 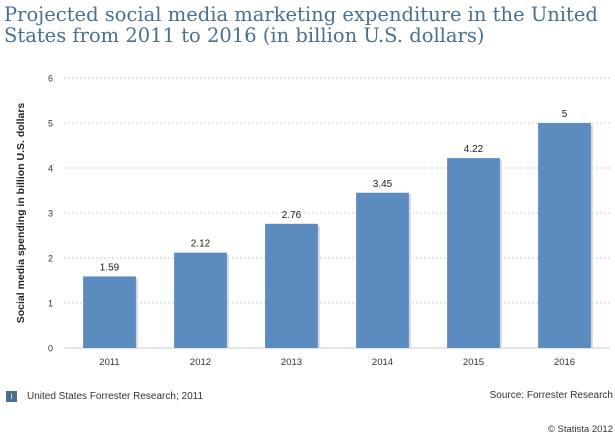 What do you see at coordinates (551, 395) in the screenshot?
I see `source-link: Source: Forrester Research` at bounding box center [551, 395].